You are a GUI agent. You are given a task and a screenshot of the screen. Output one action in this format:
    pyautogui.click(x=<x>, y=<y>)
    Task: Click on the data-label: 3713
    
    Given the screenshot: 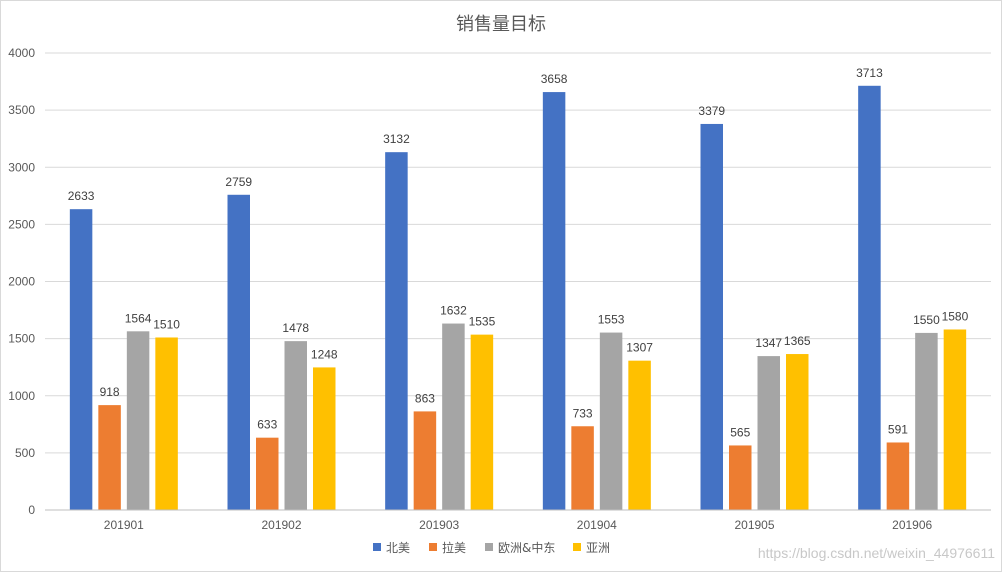 What is the action you would take?
    pyautogui.click(x=869, y=73)
    